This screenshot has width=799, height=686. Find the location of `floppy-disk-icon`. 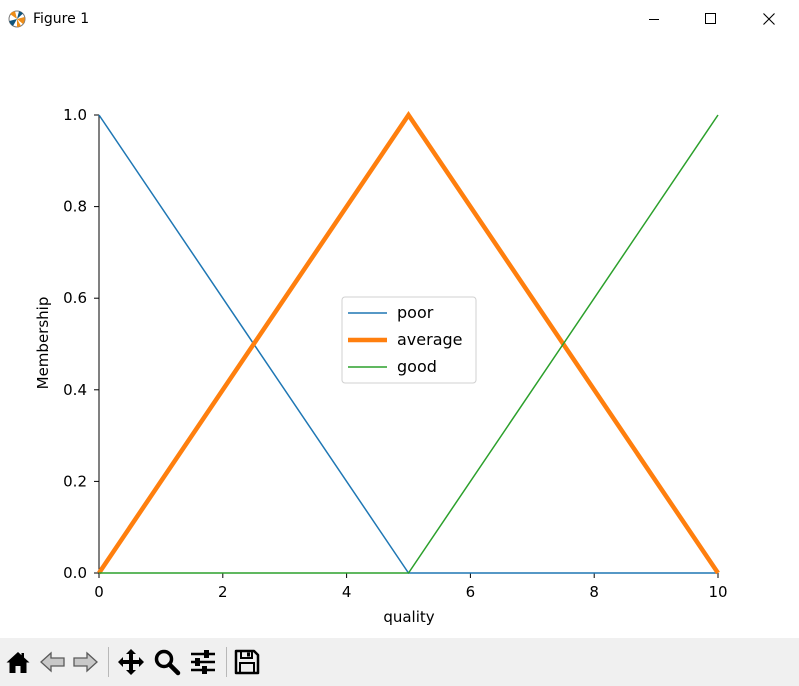

floppy-disk-icon is located at coordinates (247, 662).